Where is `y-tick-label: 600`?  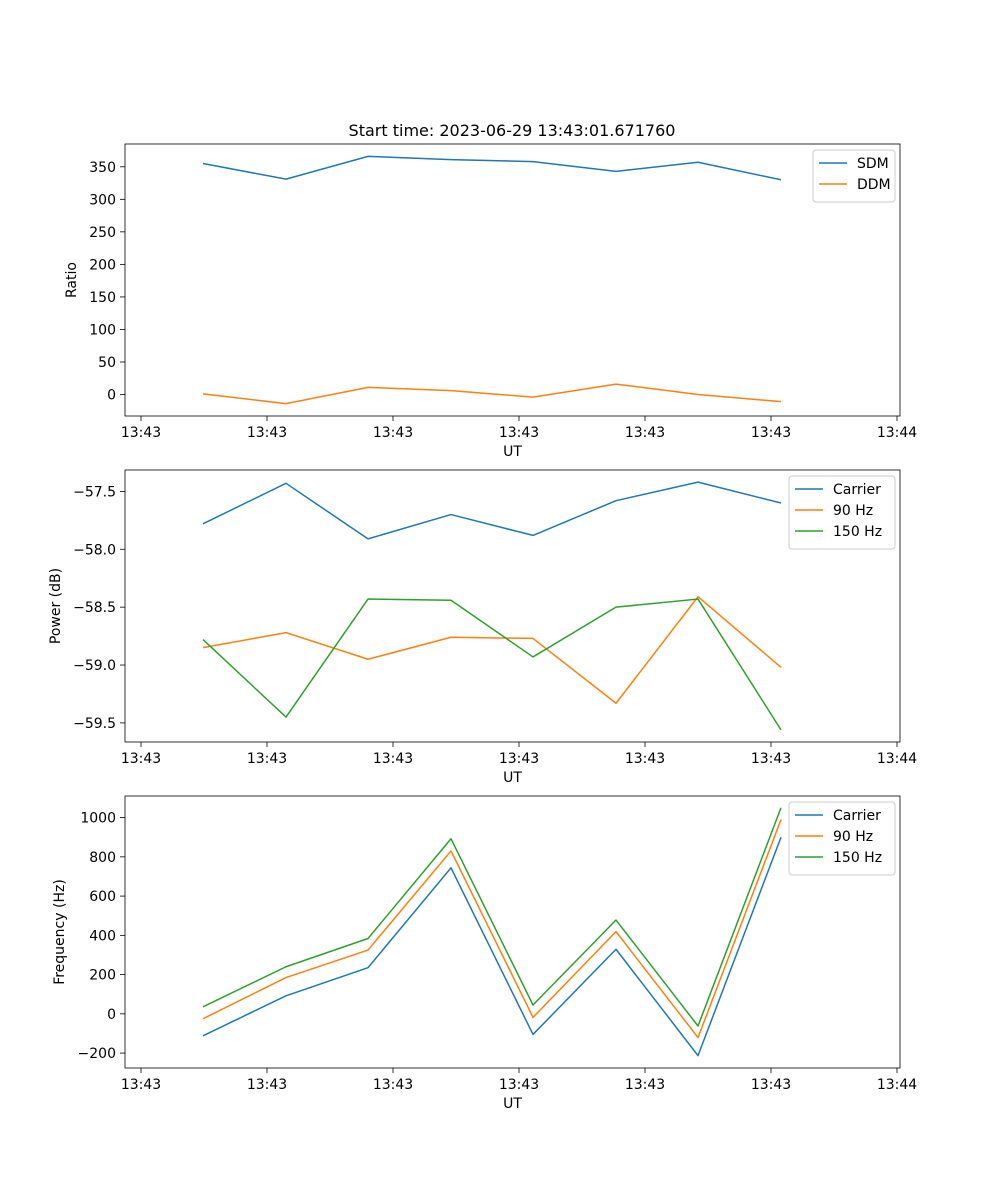
y-tick-label: 600 is located at coordinates (102, 897).